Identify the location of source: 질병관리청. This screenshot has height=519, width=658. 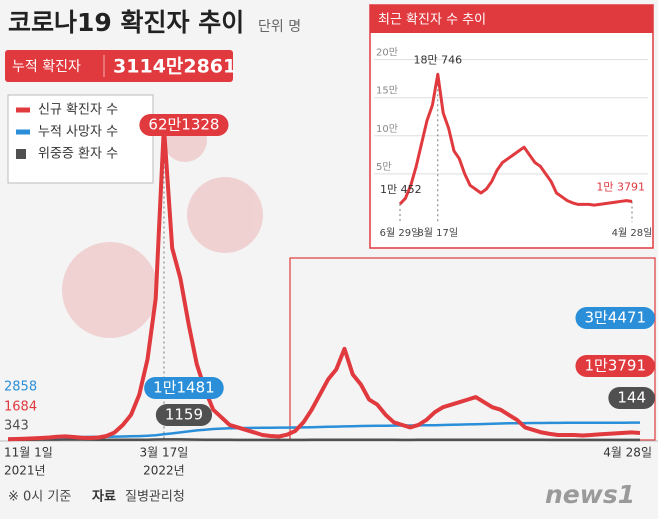
(155, 497).